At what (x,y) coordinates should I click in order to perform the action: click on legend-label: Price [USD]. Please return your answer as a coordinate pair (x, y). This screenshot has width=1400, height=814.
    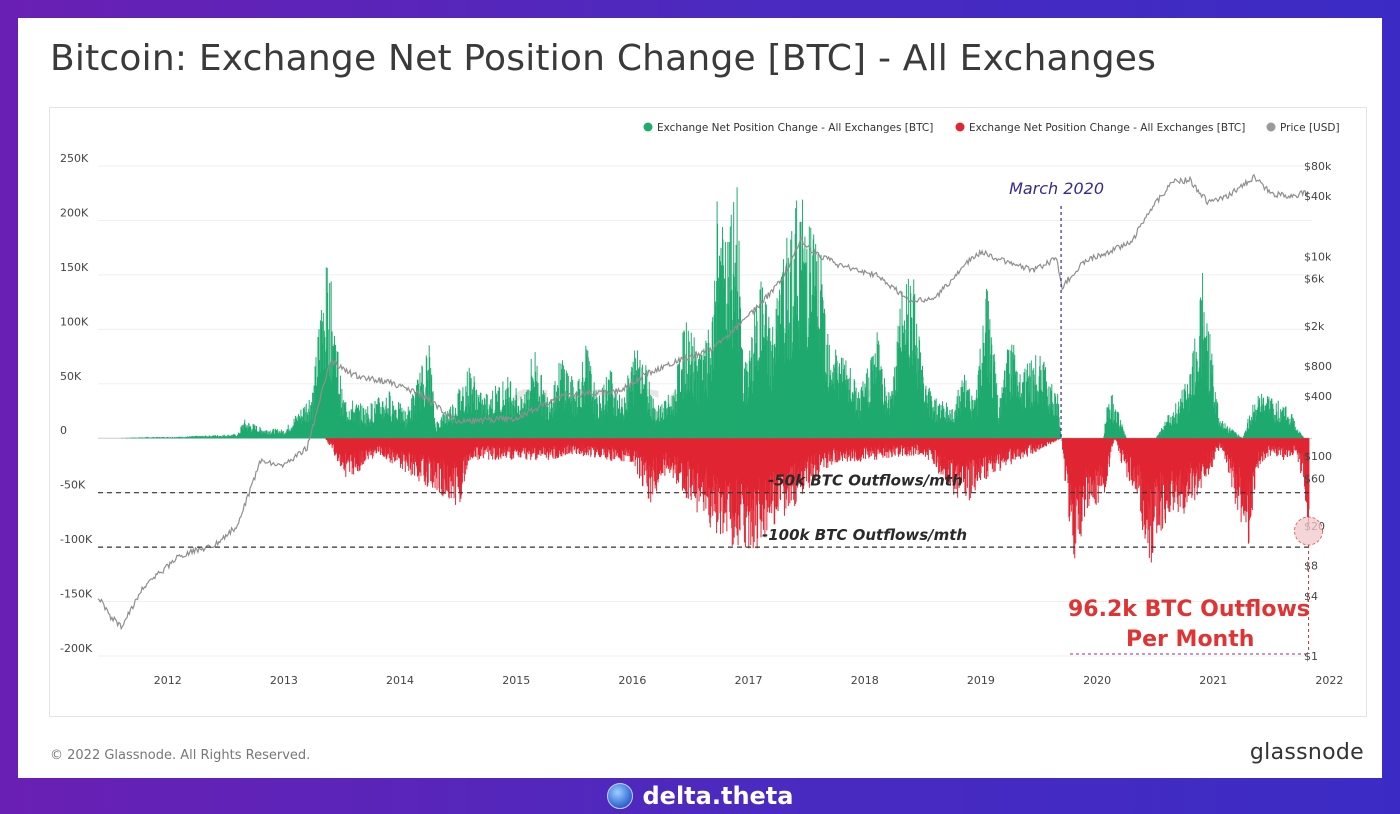
    Looking at the image, I should click on (1310, 128).